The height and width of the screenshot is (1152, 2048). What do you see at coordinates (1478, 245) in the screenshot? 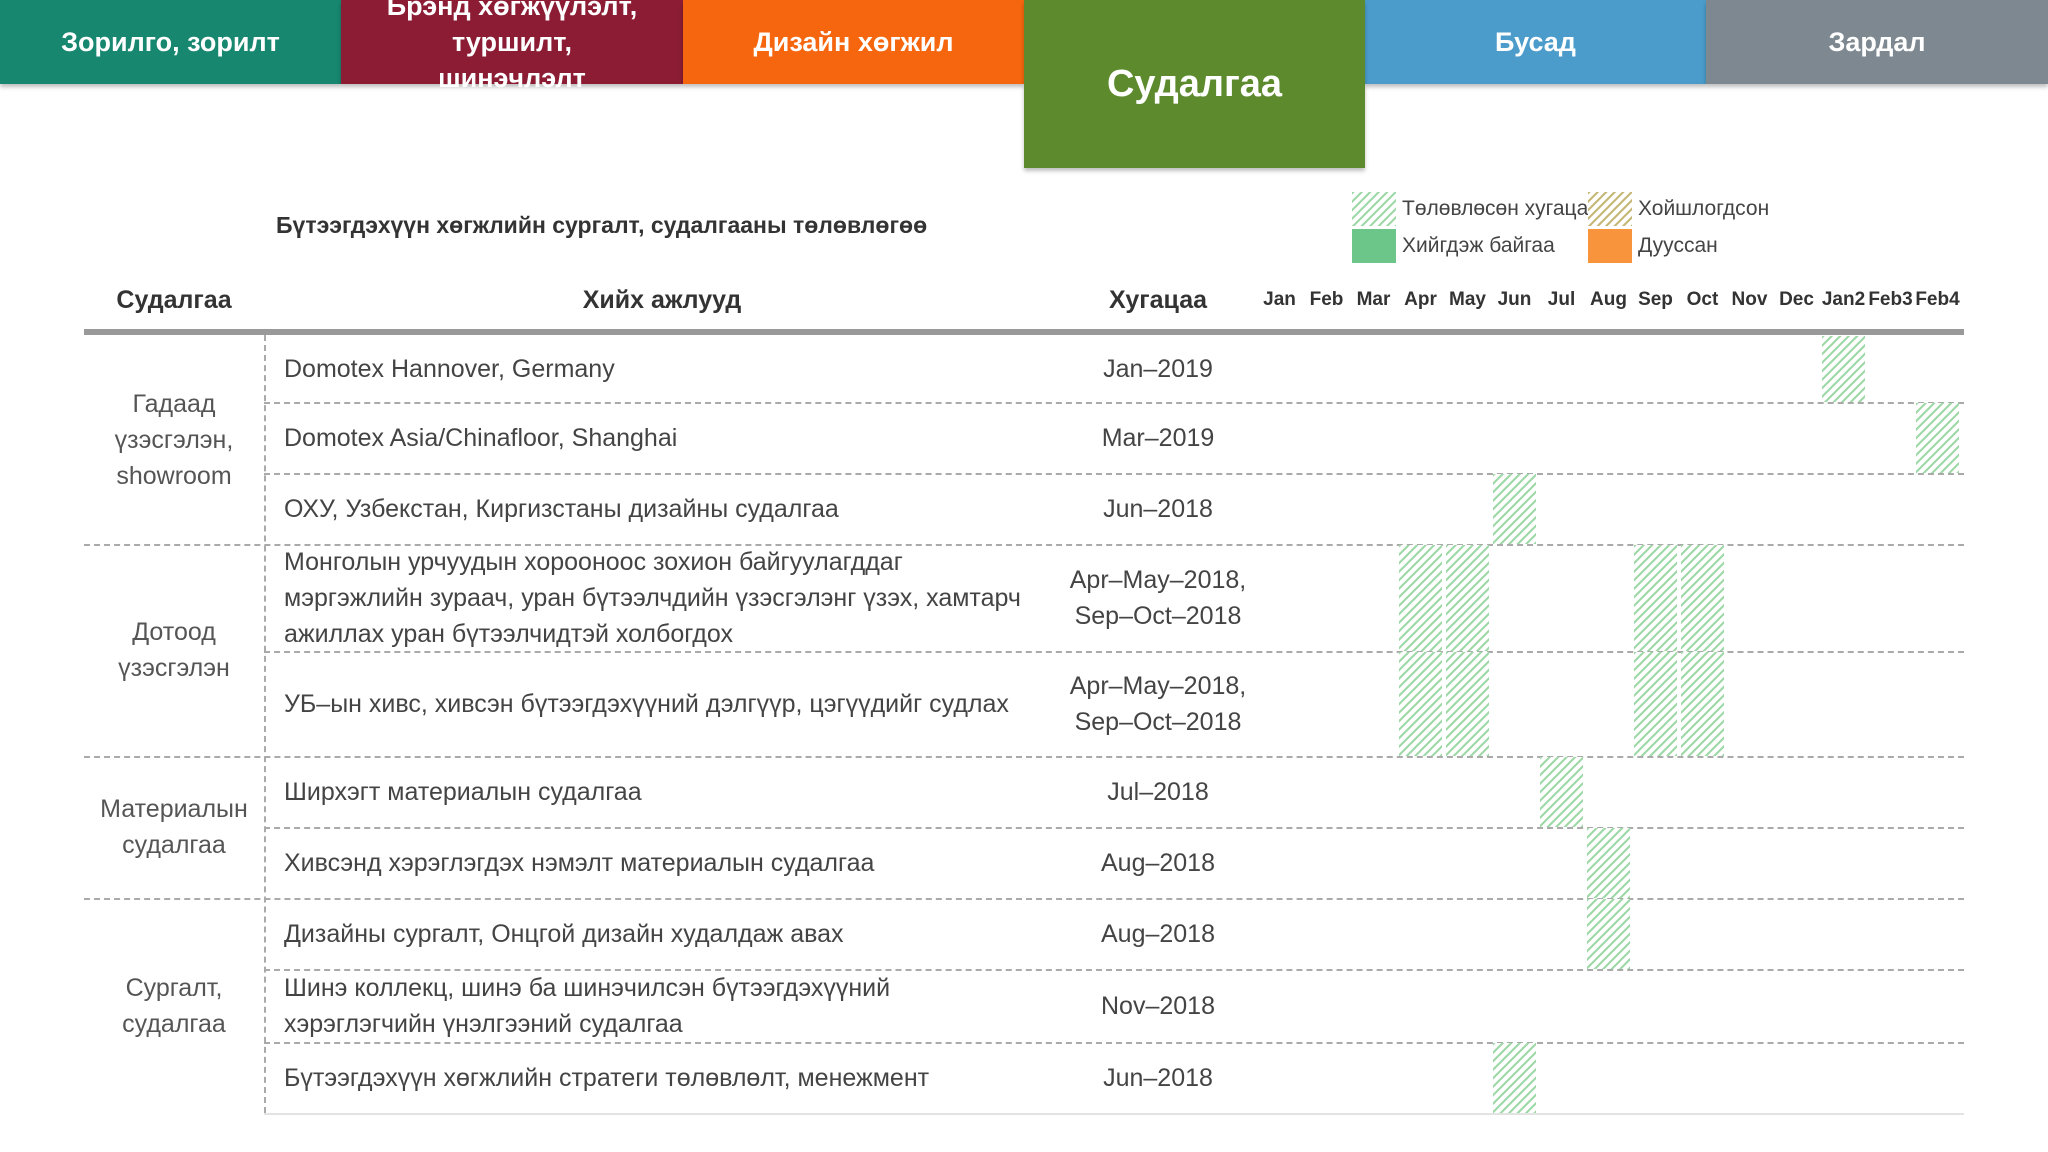
I see `legend-in-progress-label: Хийгдэж байгаа` at bounding box center [1478, 245].